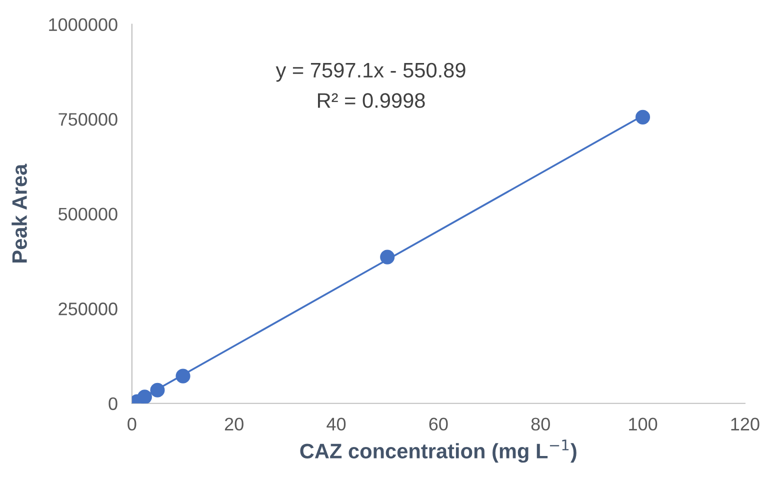  Describe the element at coordinates (371, 100) in the screenshot. I see `annotation: R² = 0.9998` at that location.